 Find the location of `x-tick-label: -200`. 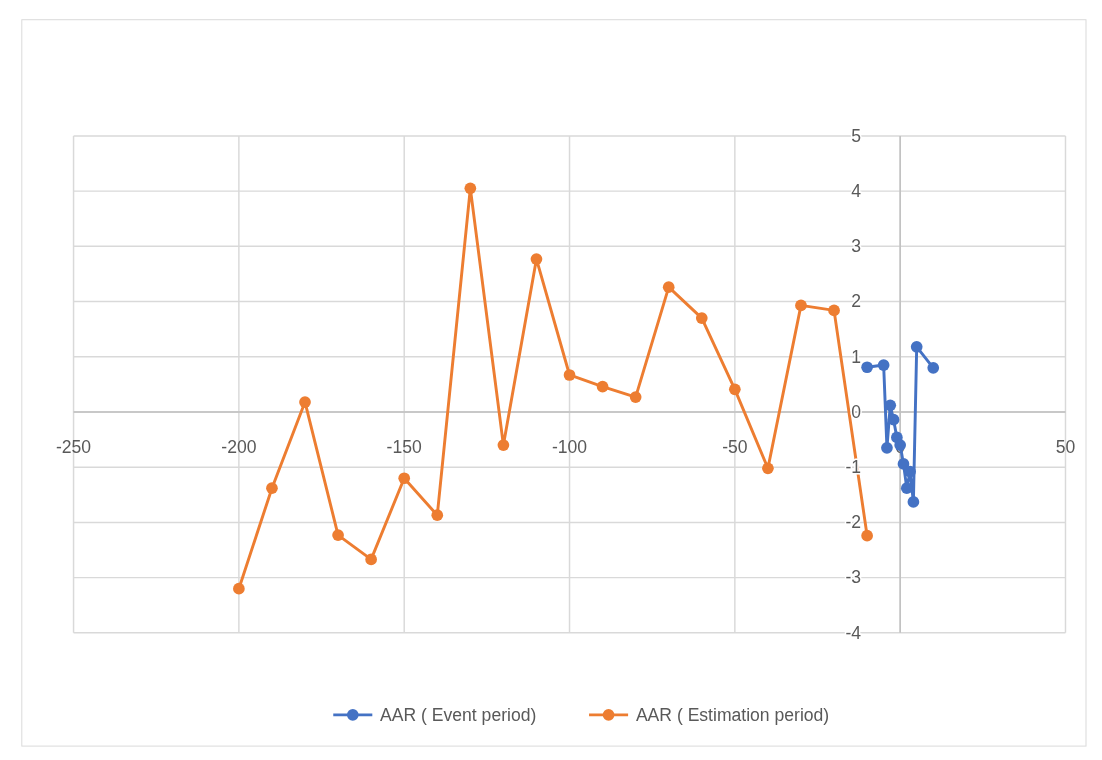

x-tick-label: -200 is located at coordinates (239, 446).